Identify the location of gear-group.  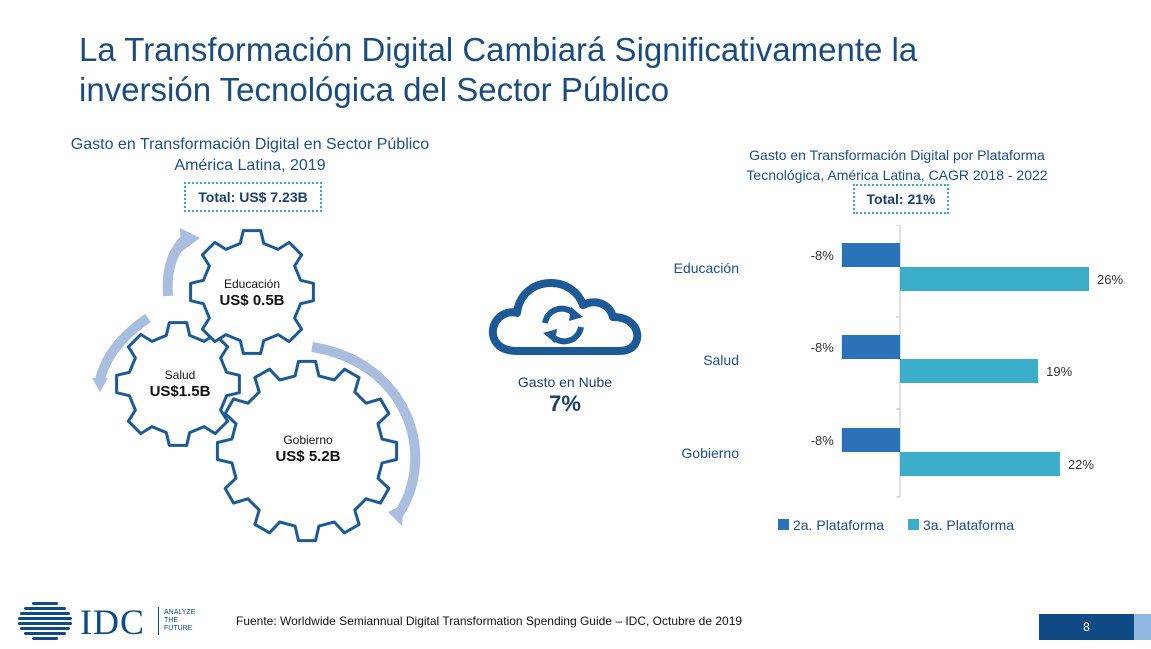
(257, 386).